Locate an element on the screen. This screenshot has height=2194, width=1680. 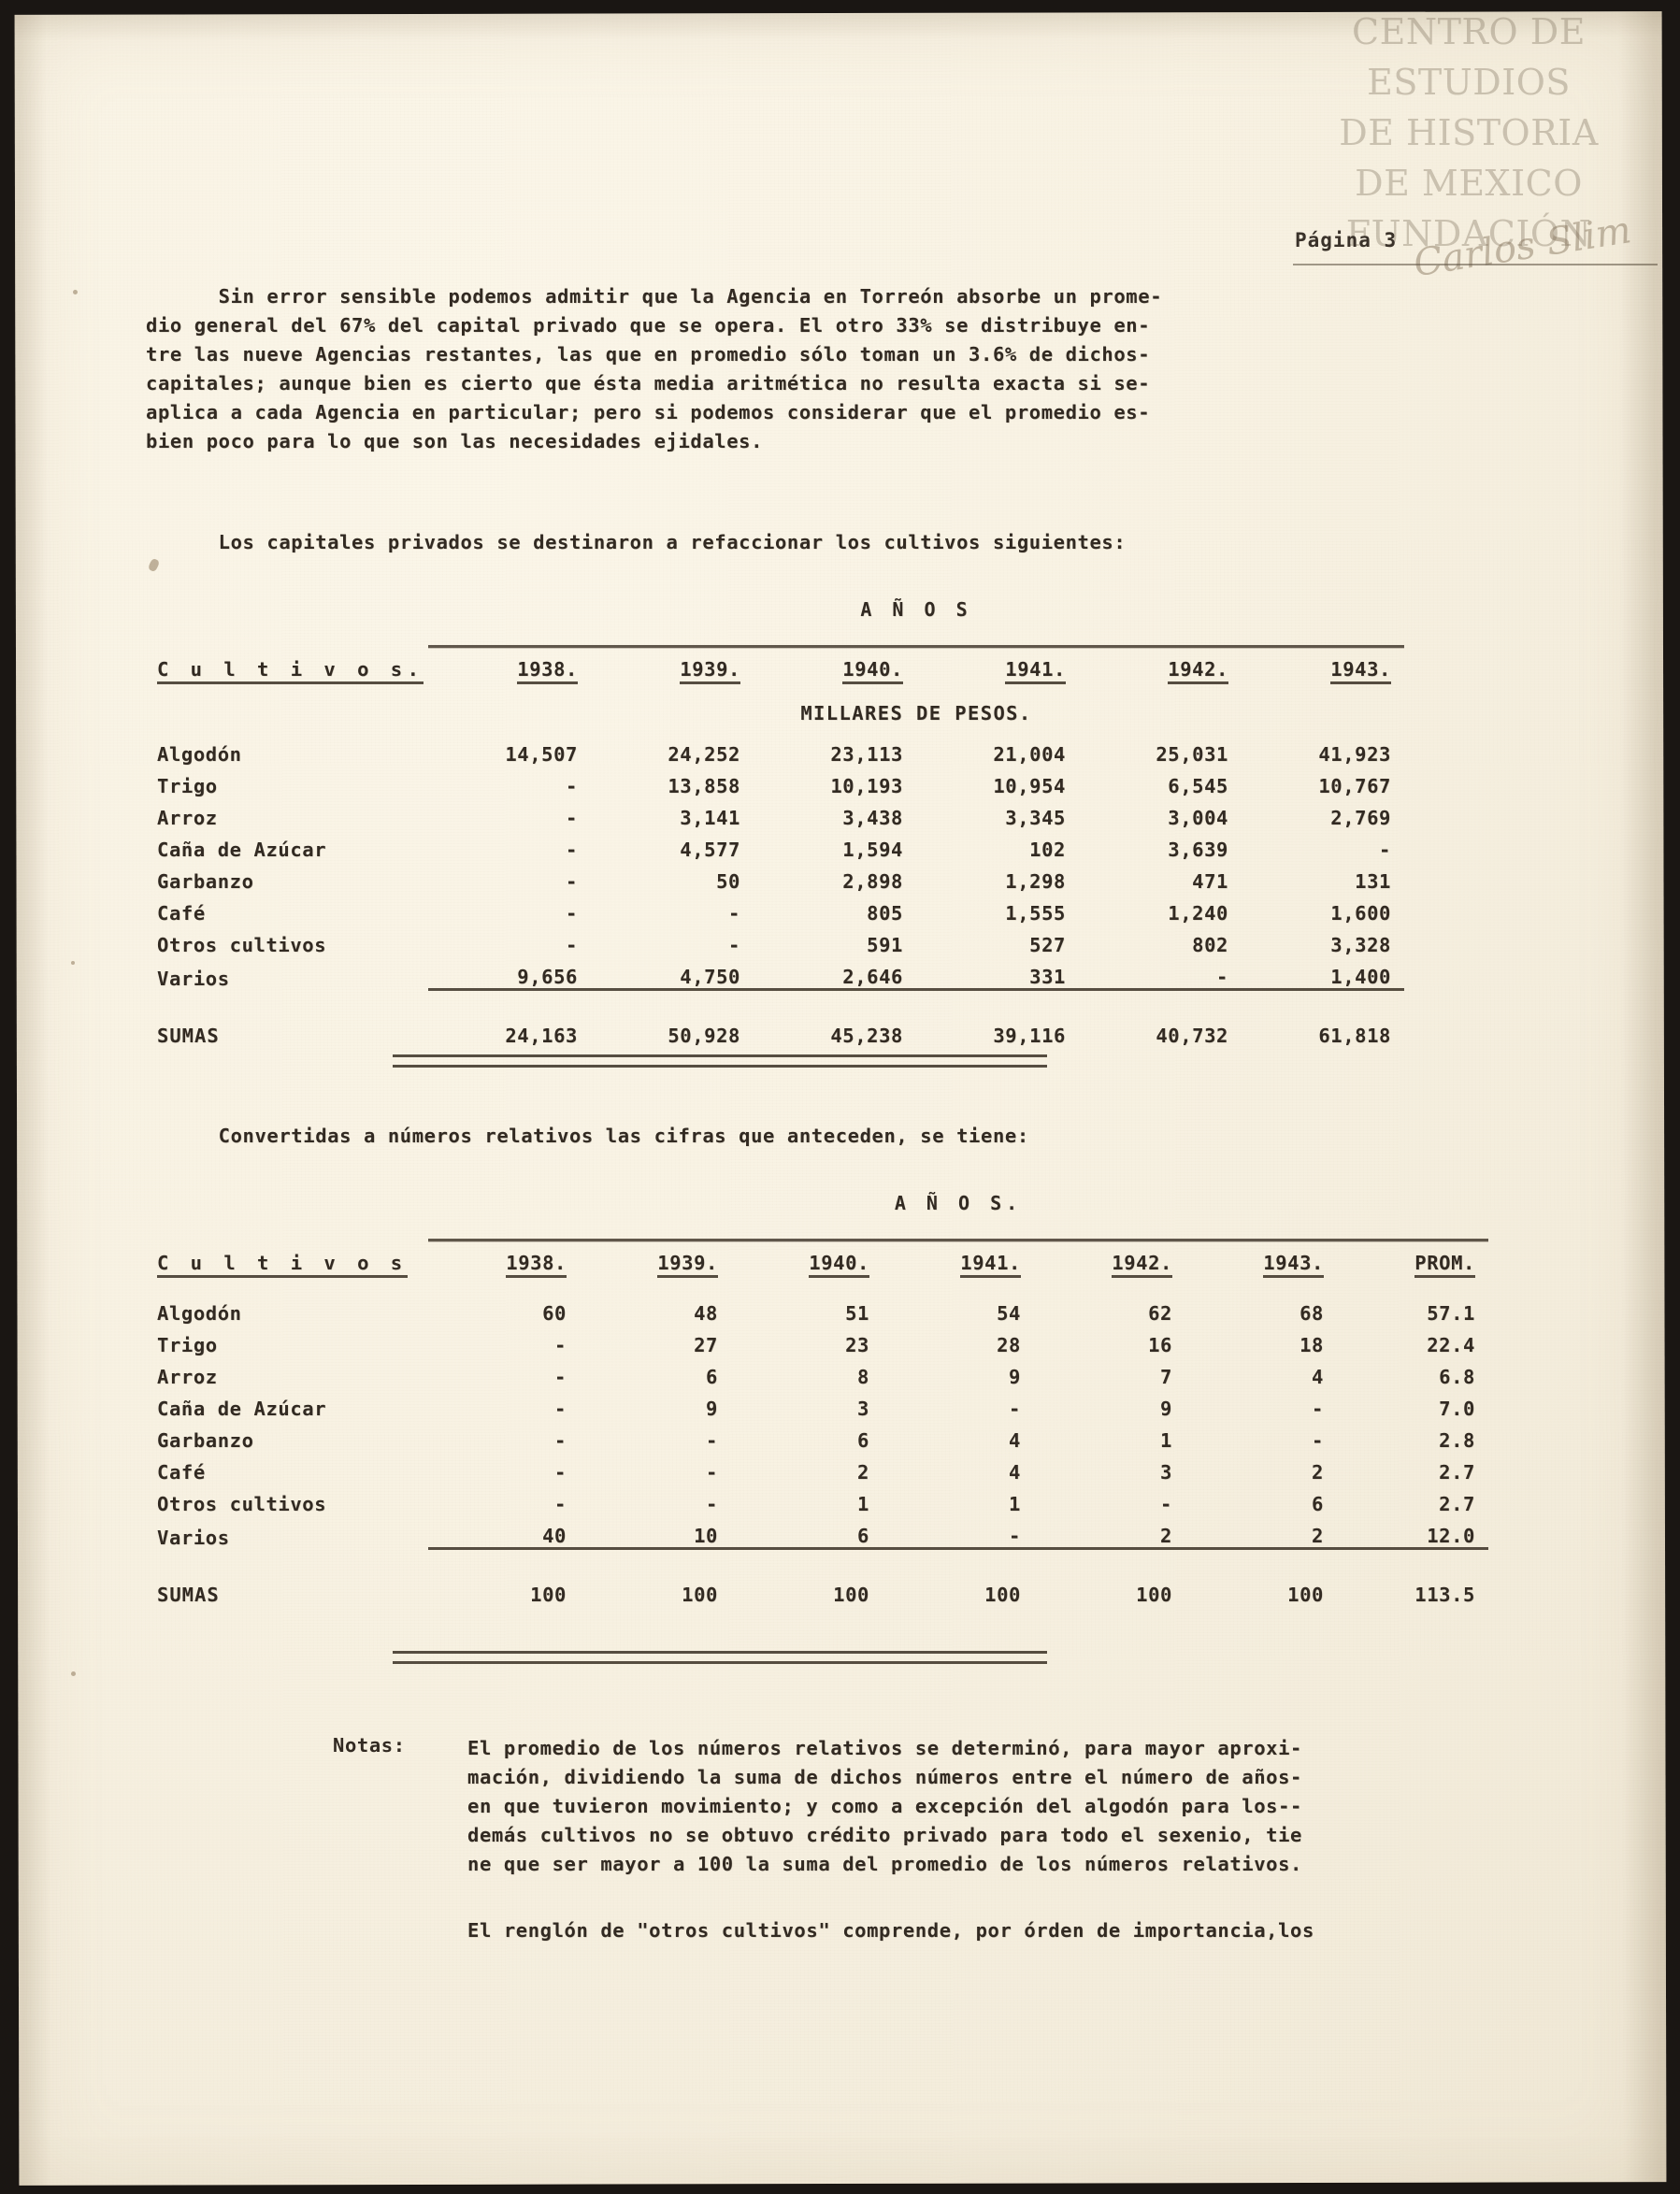
table2-row-label: Arroz is located at coordinates (188, 1377).